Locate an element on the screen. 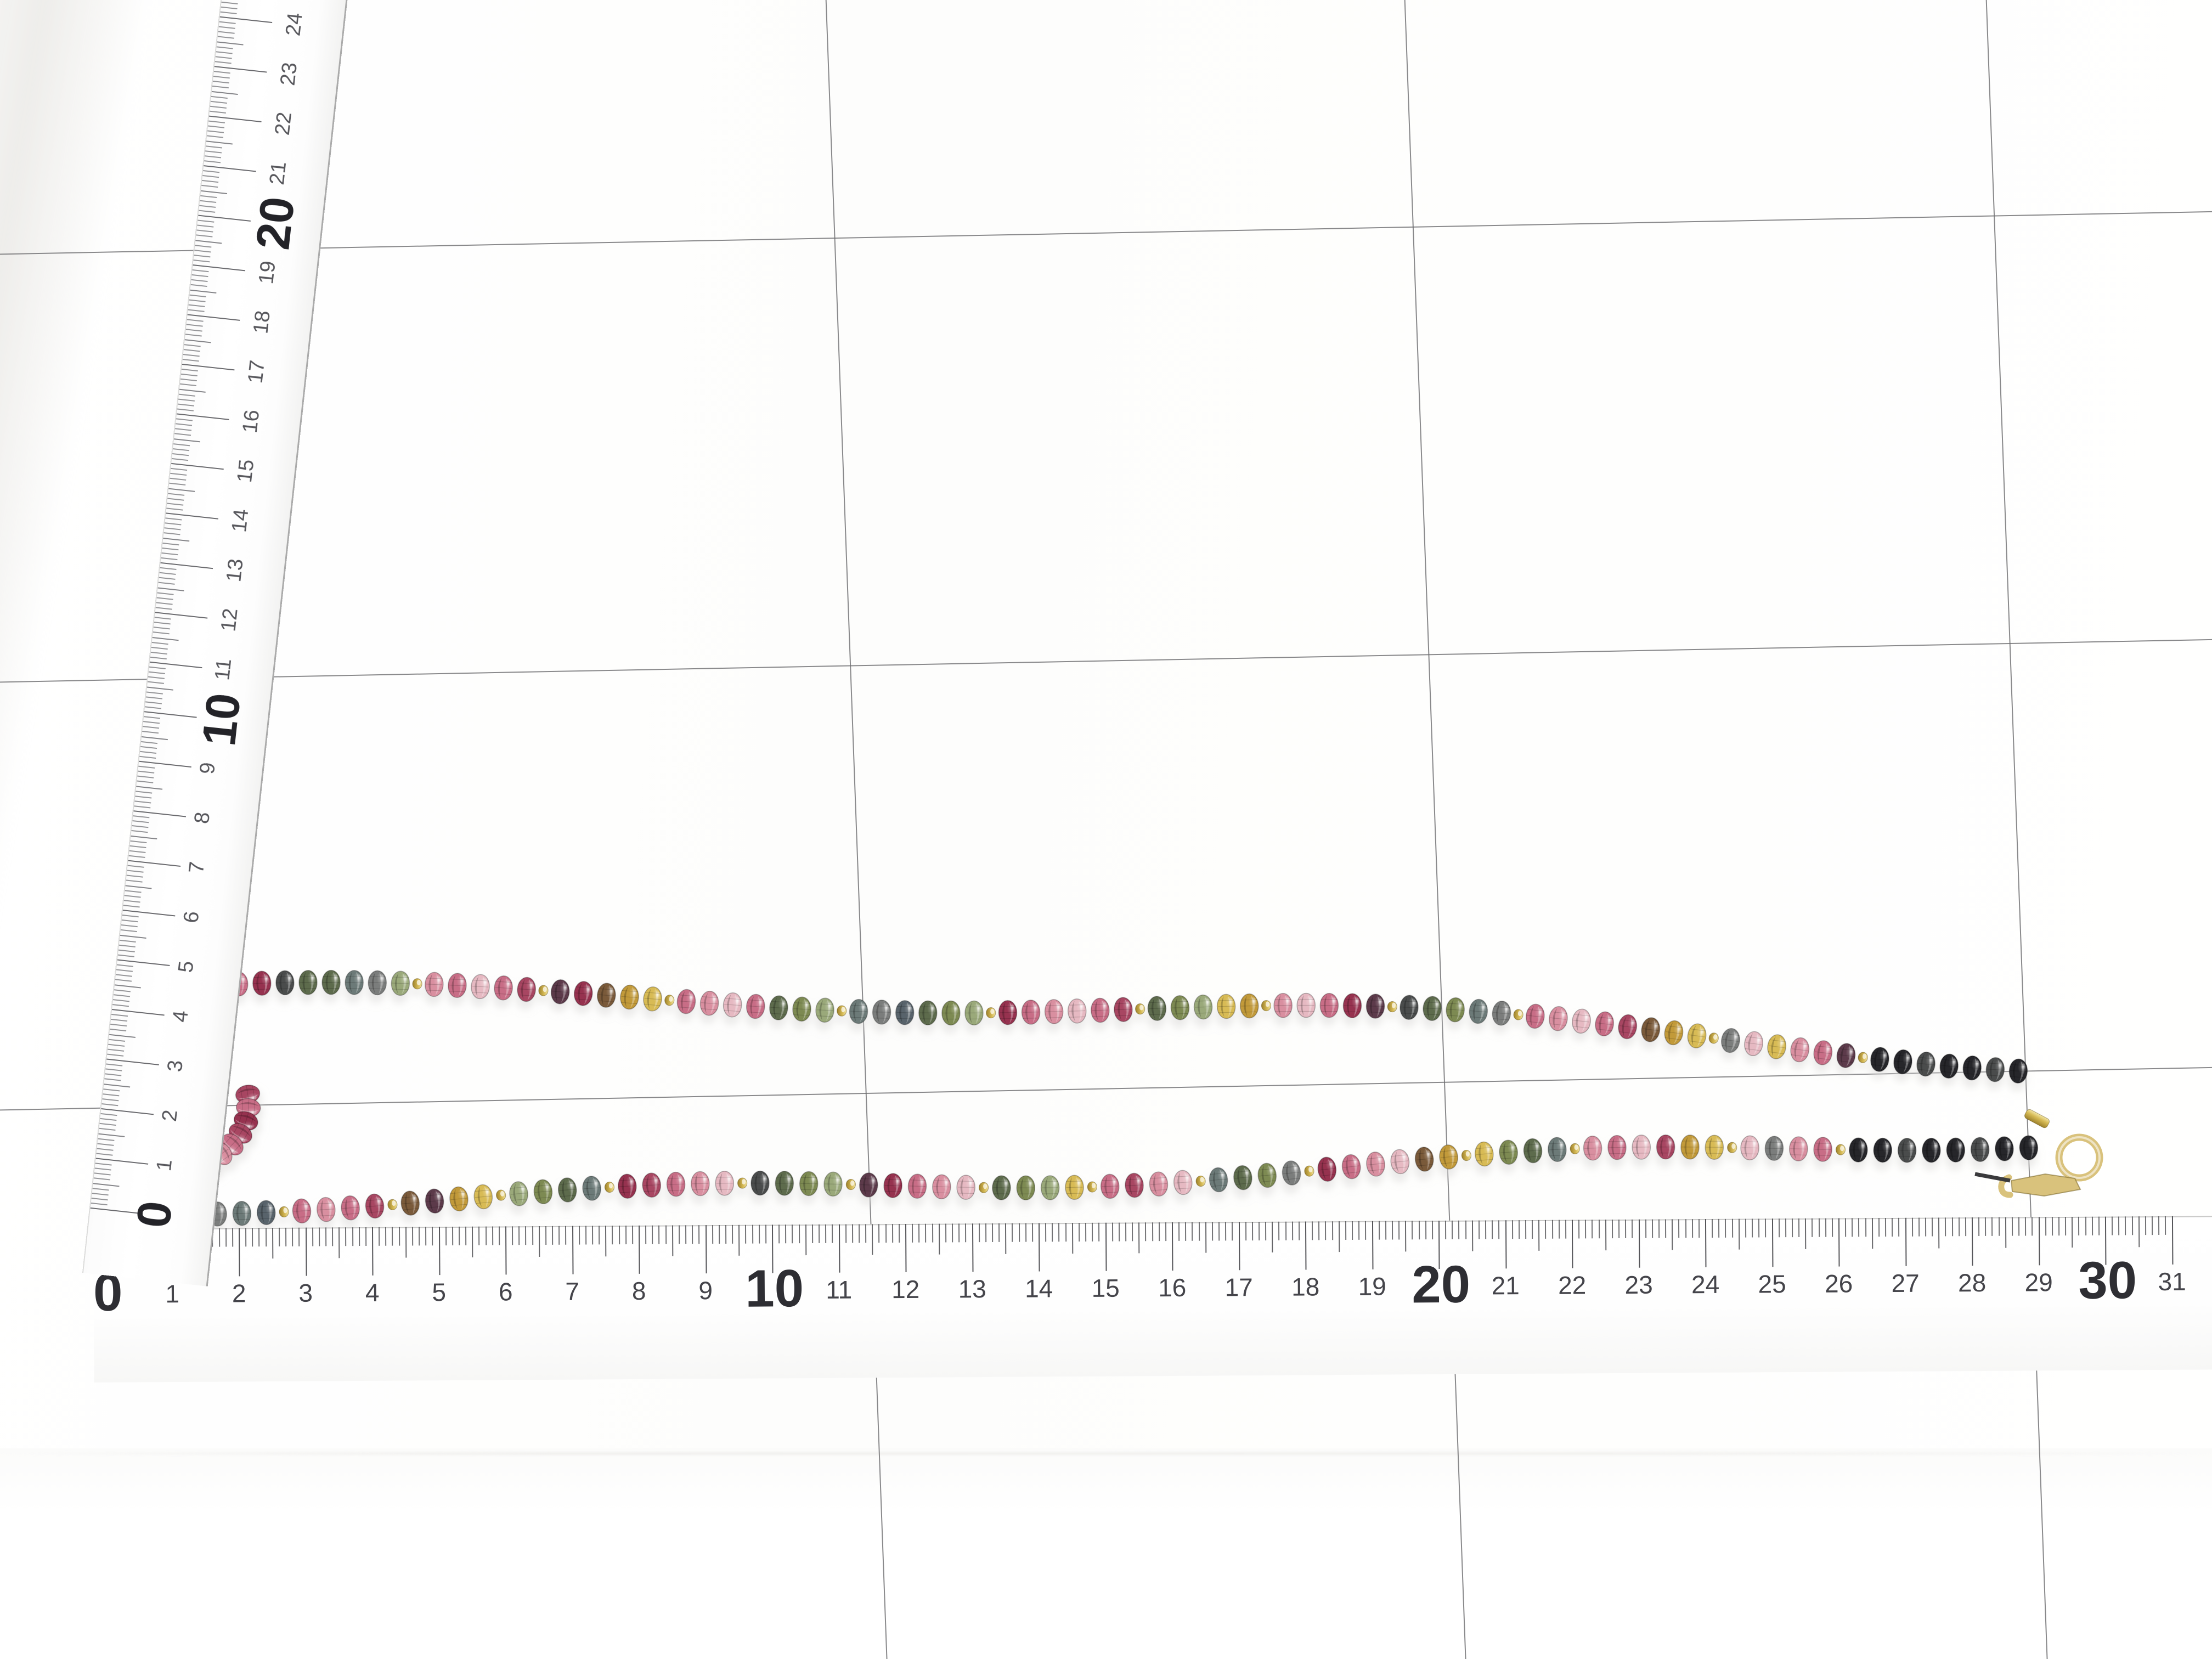 The height and width of the screenshot is (1659, 2212). ruler-label: 28 is located at coordinates (1972, 1283).